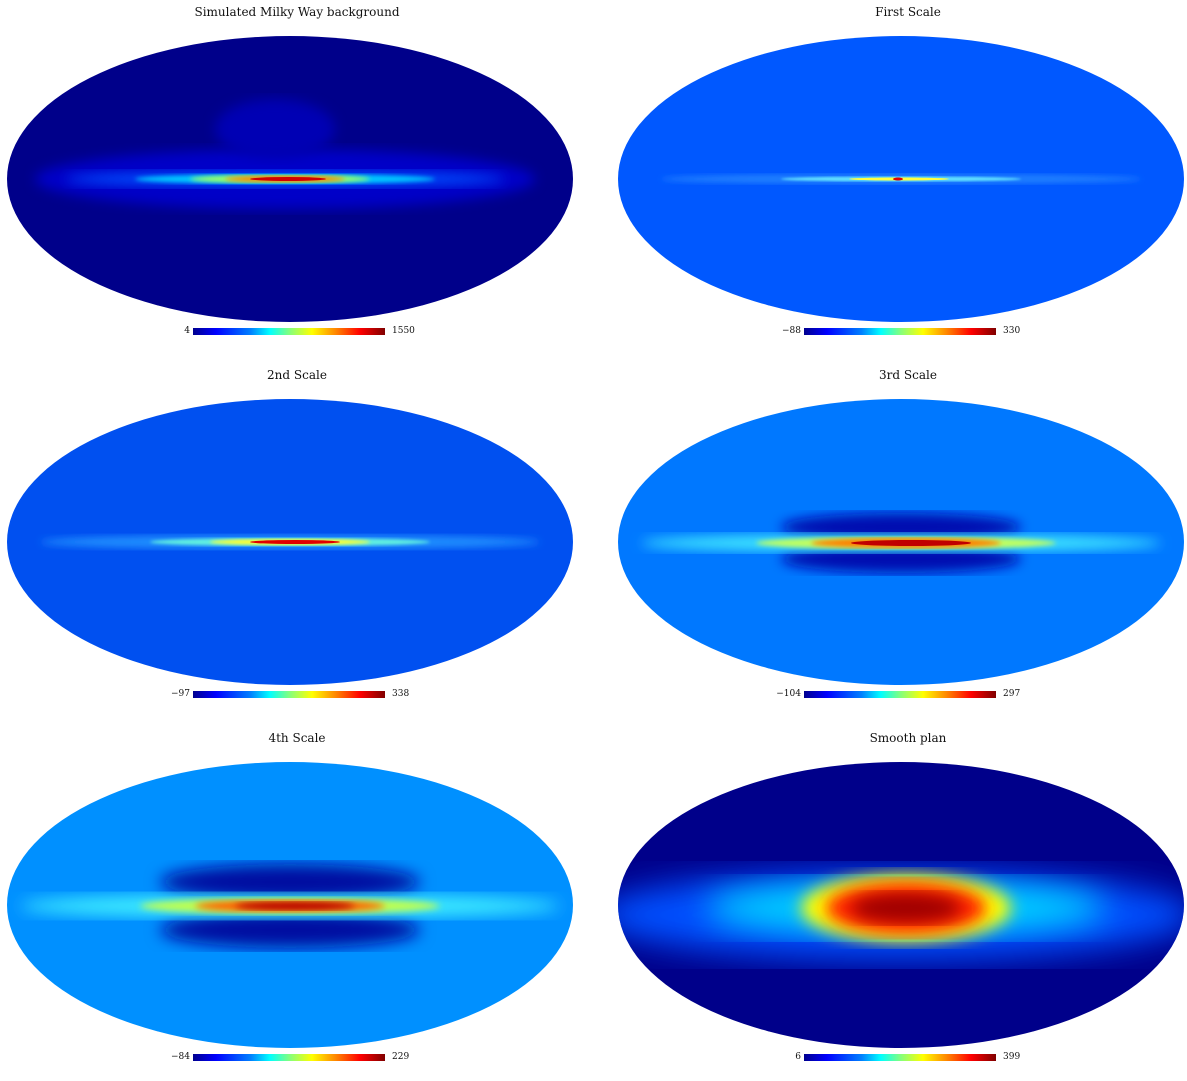  What do you see at coordinates (180, 694) in the screenshot?
I see `colorbar-min-label: −97` at bounding box center [180, 694].